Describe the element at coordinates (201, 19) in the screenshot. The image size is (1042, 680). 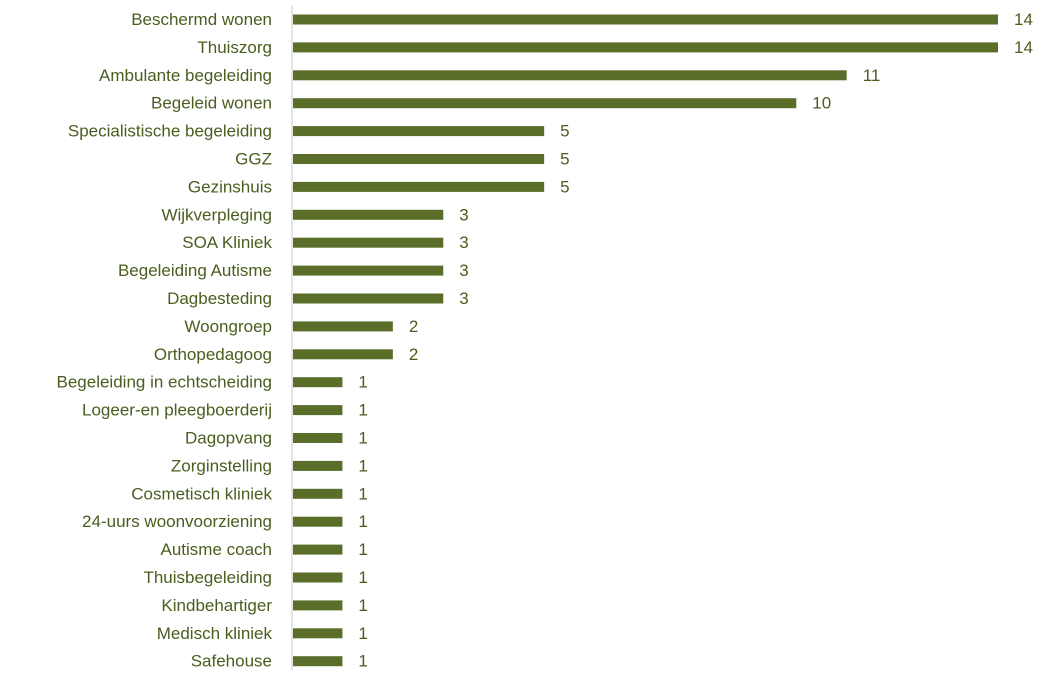
I see `category-label: Beschermd wonen` at that location.